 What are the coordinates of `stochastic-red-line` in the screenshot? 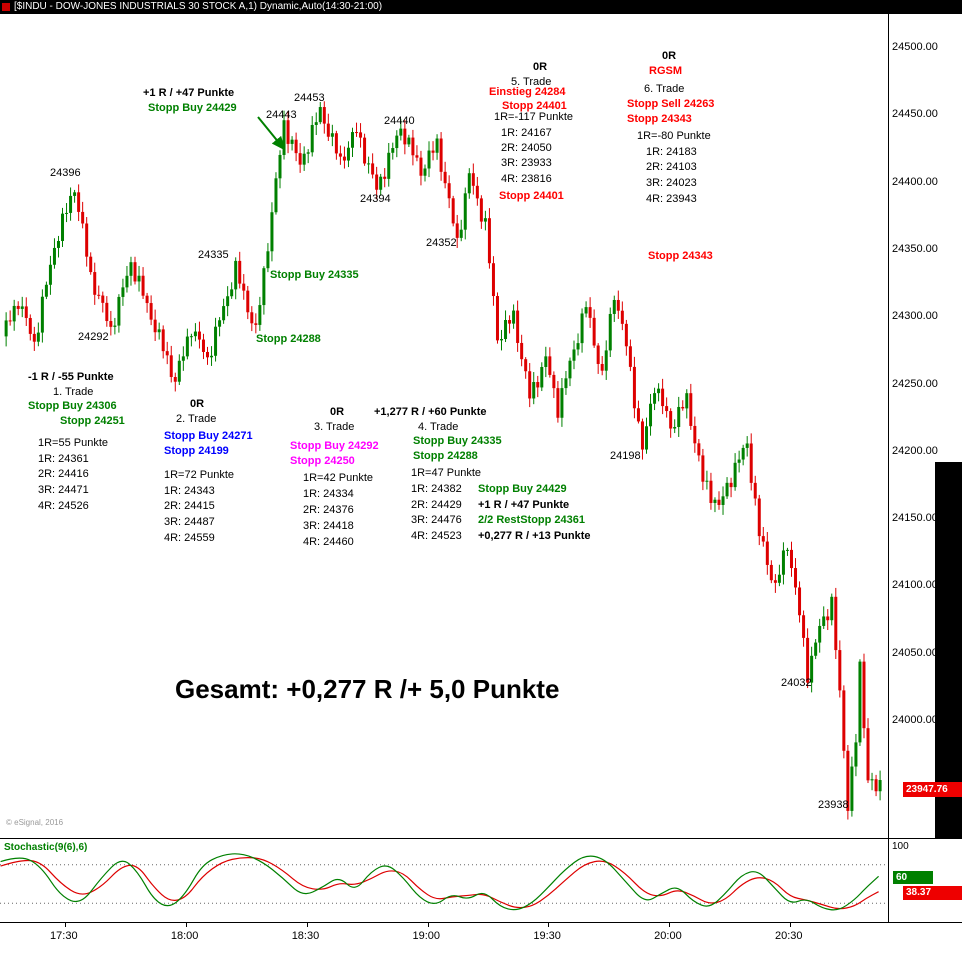 It's located at (439, 883).